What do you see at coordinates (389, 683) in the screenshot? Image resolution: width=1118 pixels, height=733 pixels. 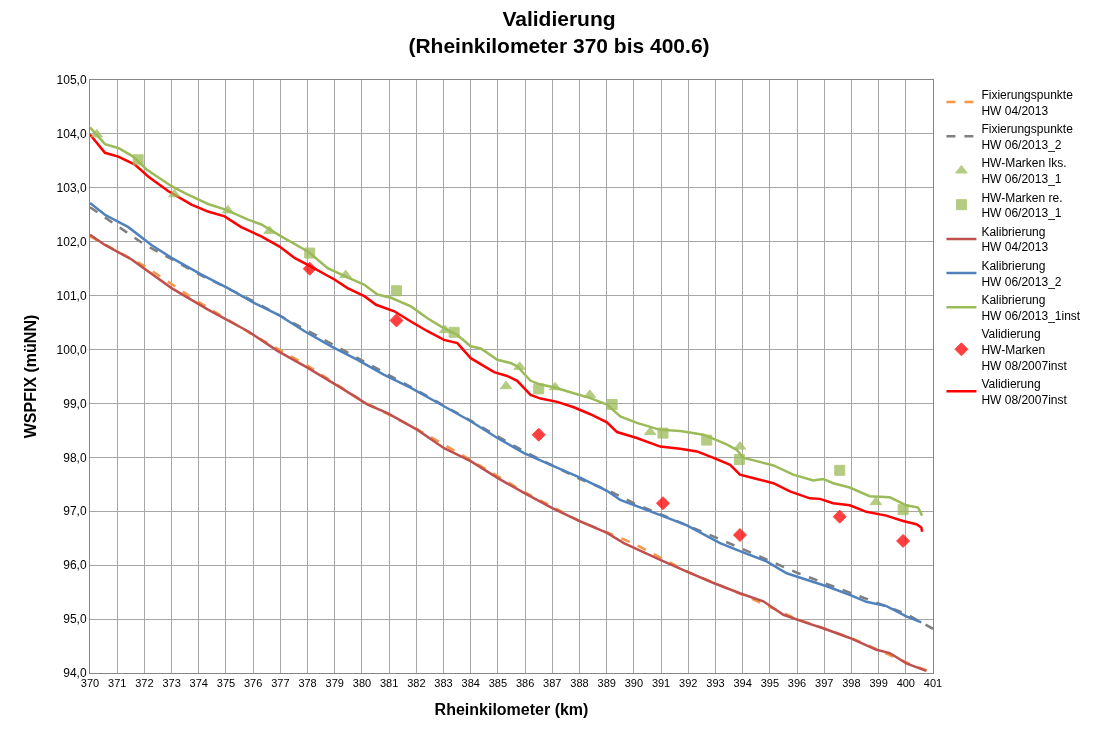 I see `x-tick-label: 381` at bounding box center [389, 683].